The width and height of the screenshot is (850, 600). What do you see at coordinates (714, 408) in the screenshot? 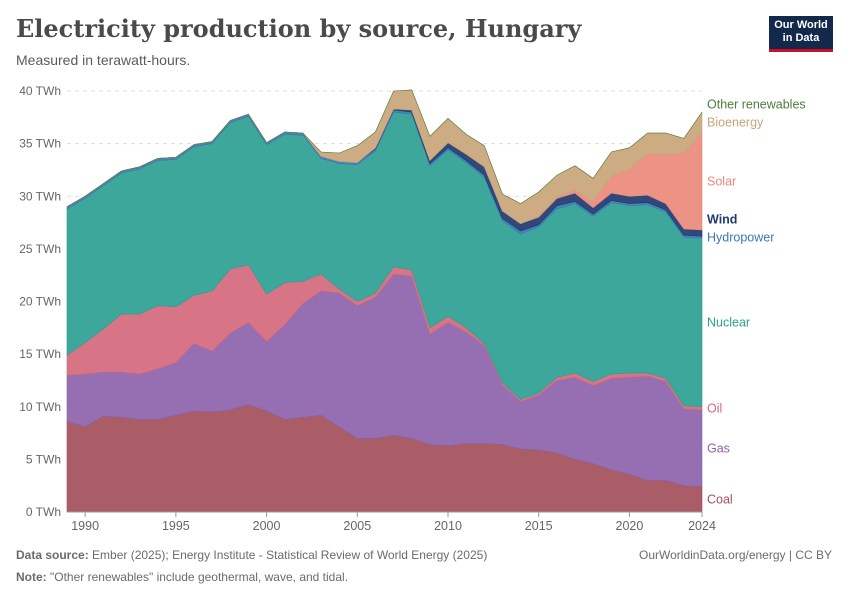
I see `legend-label-oil: Oil` at bounding box center [714, 408].